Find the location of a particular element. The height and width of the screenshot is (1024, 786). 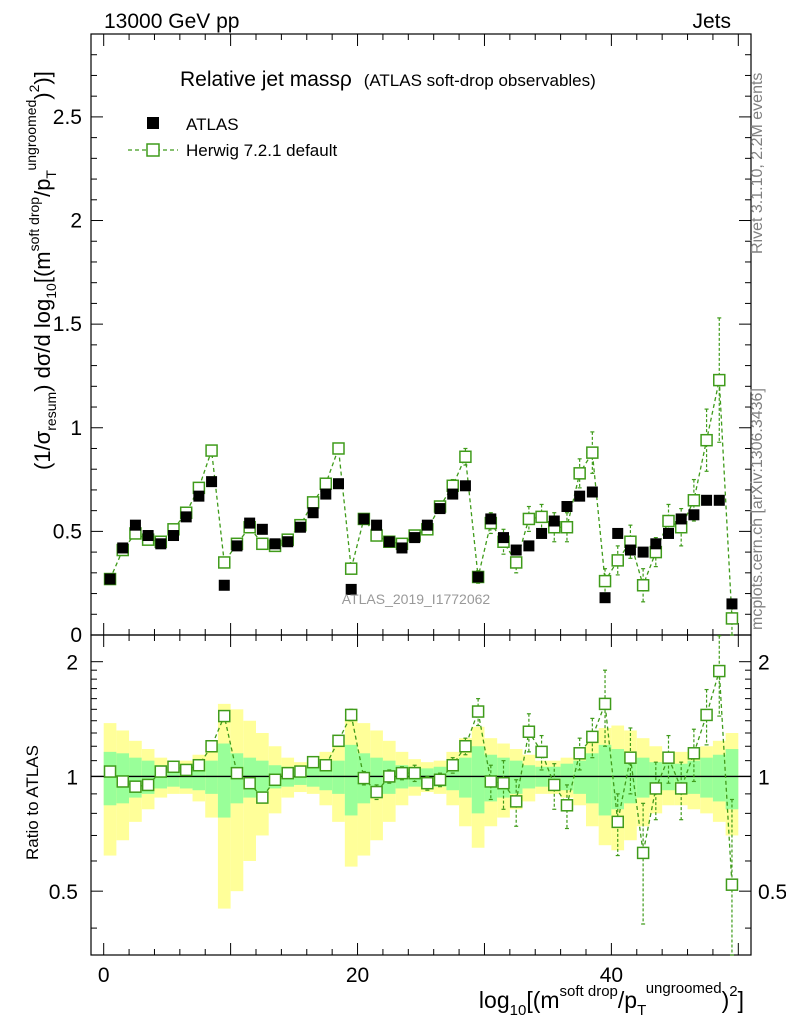

ylabel-sup-ungroomed: ungroomed is located at coordinates (31, 135).